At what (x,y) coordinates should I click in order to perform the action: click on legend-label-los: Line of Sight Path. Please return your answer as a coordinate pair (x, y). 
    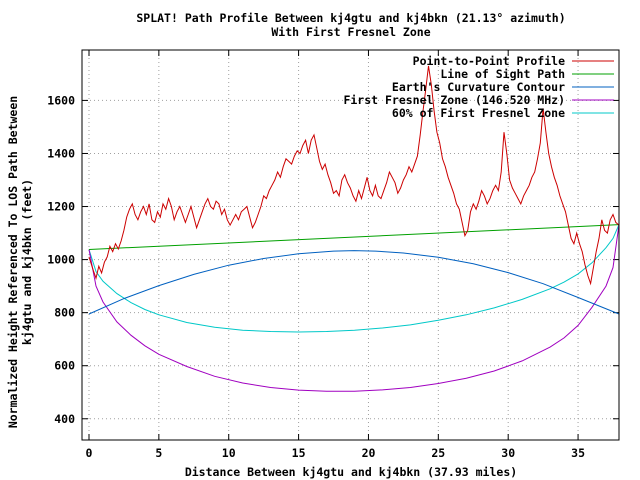
    Looking at the image, I should click on (502, 74).